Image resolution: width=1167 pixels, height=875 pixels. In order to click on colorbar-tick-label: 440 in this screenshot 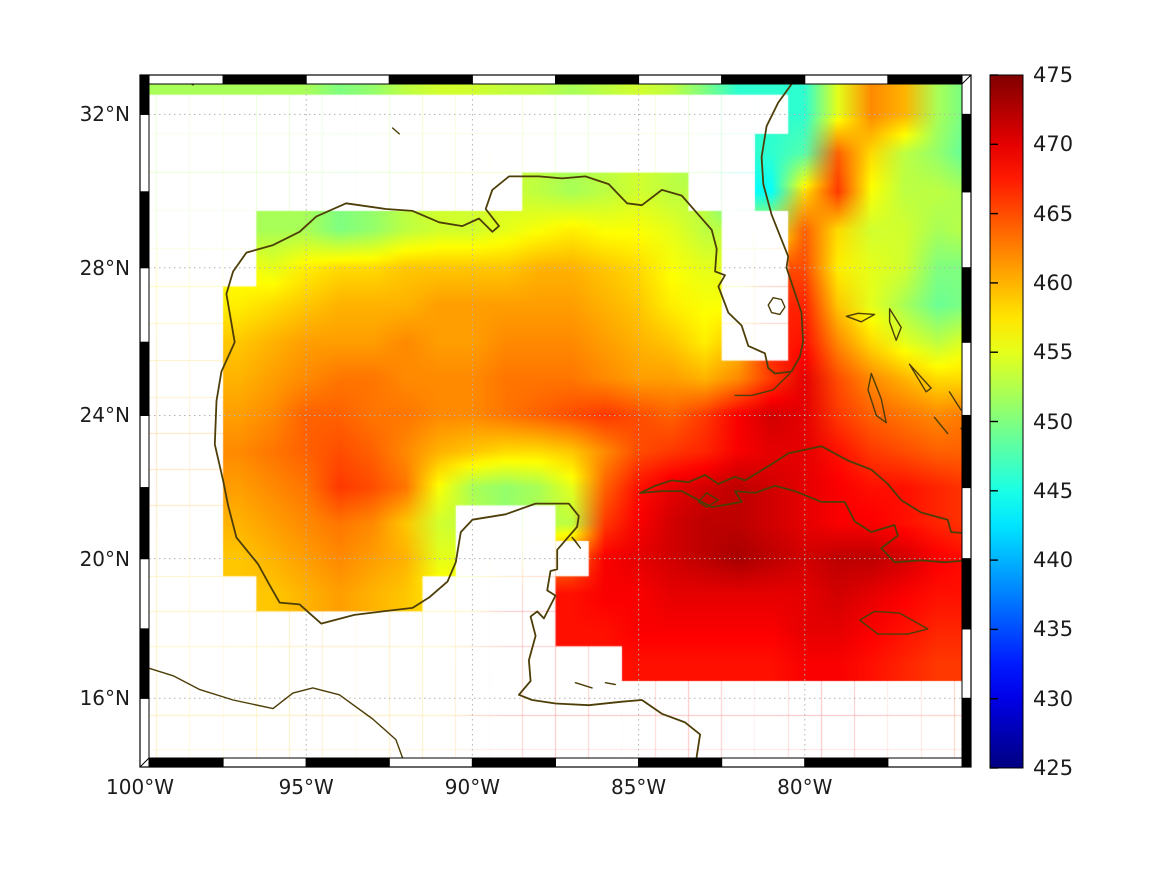, I will do `click(1053, 560)`.